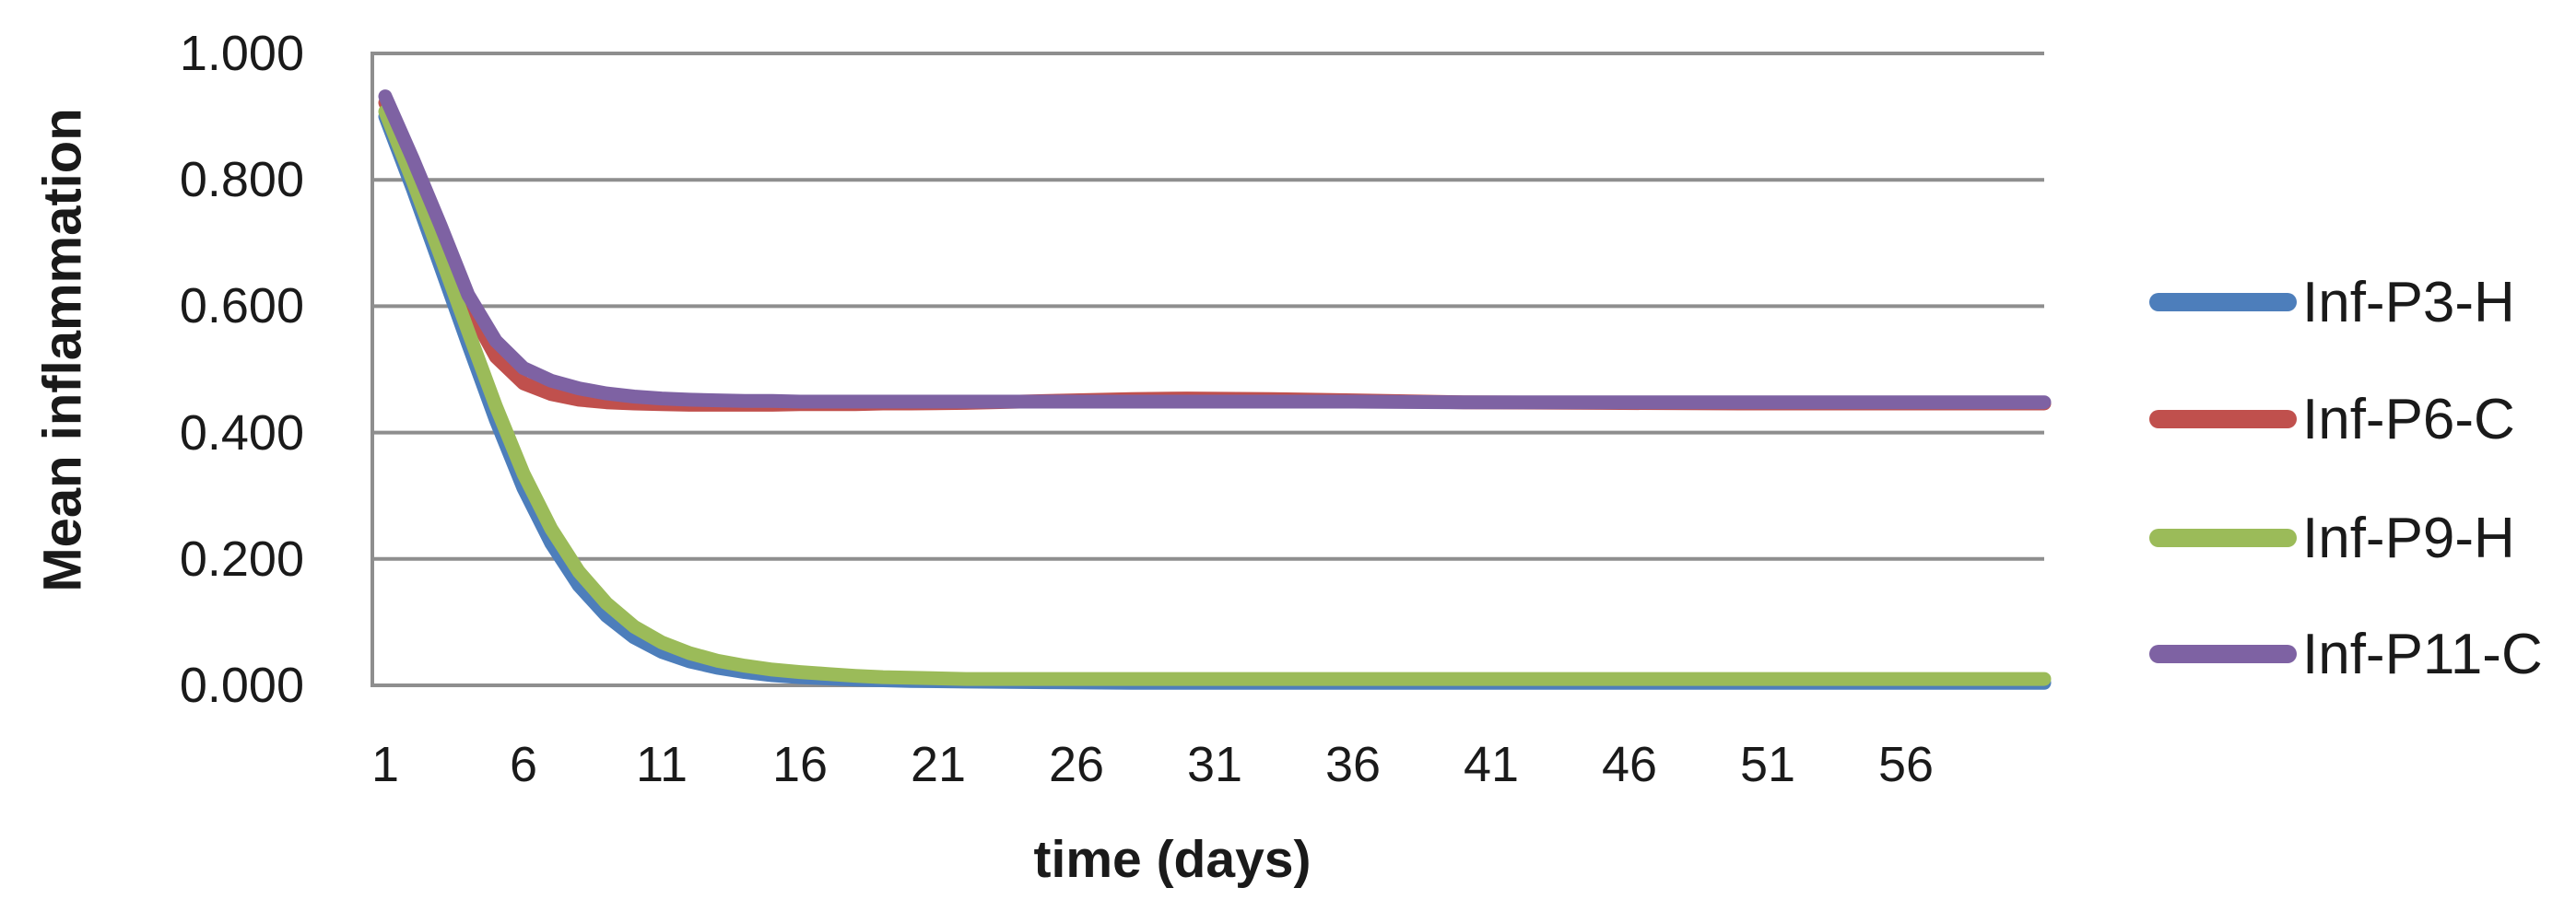 The image size is (2576, 923). What do you see at coordinates (1353, 764) in the screenshot?
I see `x-tick-label: 36` at bounding box center [1353, 764].